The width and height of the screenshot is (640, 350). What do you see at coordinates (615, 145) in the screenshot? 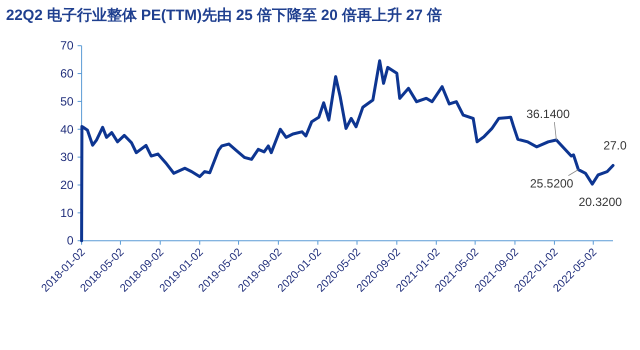
I see `annotation: 27.0` at bounding box center [615, 145].